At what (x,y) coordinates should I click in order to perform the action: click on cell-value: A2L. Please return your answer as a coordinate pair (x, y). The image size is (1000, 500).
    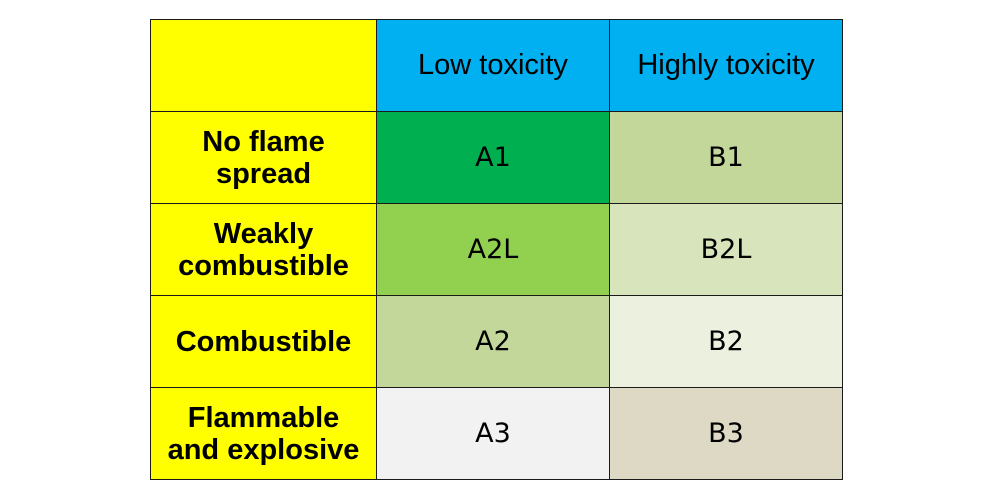
    Looking at the image, I should click on (493, 249).